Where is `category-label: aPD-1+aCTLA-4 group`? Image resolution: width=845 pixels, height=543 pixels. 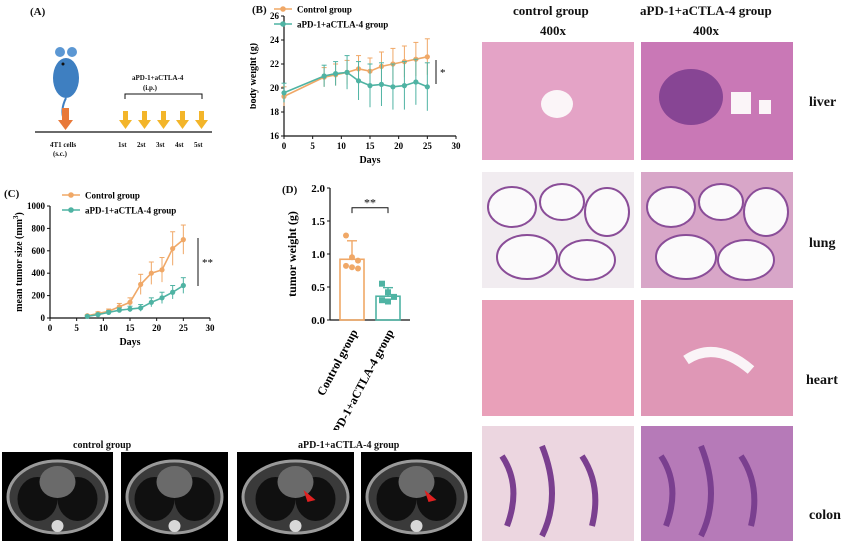 category-label: aPD-1+aCTLA-4 group is located at coordinates (362, 378).